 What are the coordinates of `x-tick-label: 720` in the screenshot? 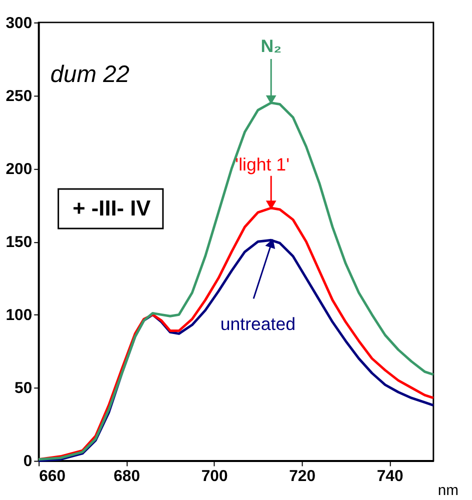 It's located at (302, 477).